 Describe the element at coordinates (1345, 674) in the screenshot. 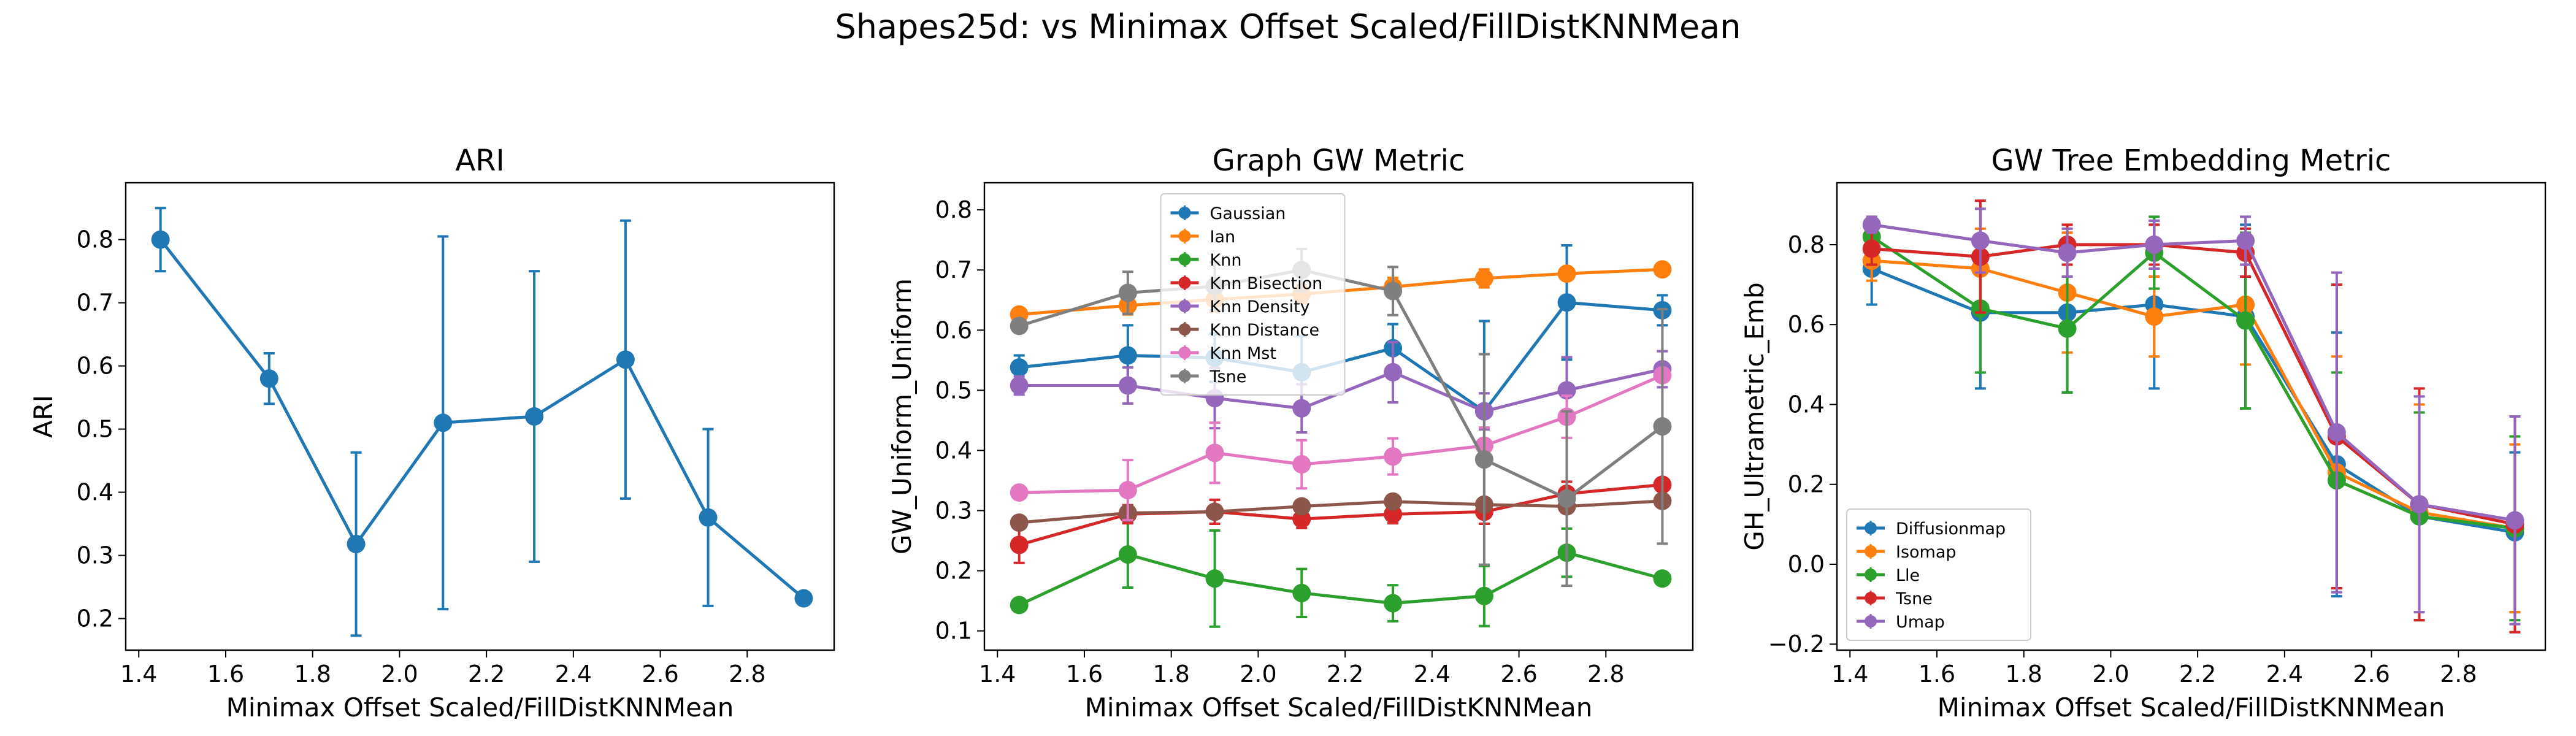

I see `x-tick-label: 2.2` at that location.